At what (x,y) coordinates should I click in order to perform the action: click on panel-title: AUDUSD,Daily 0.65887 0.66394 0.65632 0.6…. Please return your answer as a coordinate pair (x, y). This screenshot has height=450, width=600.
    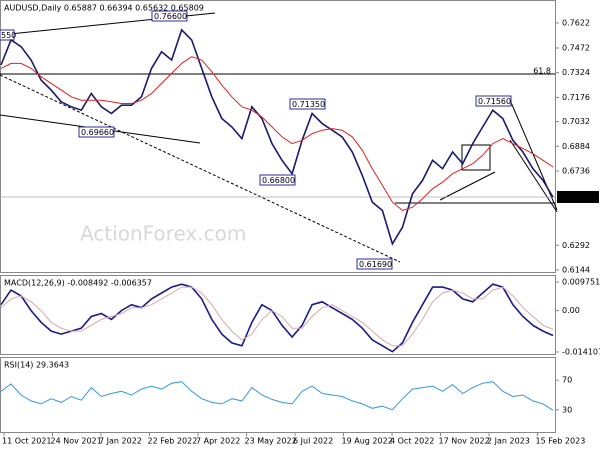
    Looking at the image, I should click on (104, 8).